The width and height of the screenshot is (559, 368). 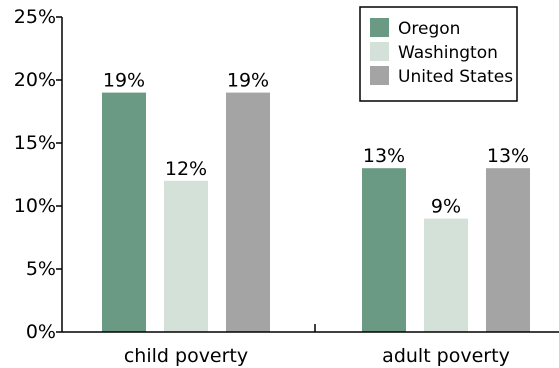 What do you see at coordinates (446, 207) in the screenshot?
I see `bar-value-label: 9%` at bounding box center [446, 207].